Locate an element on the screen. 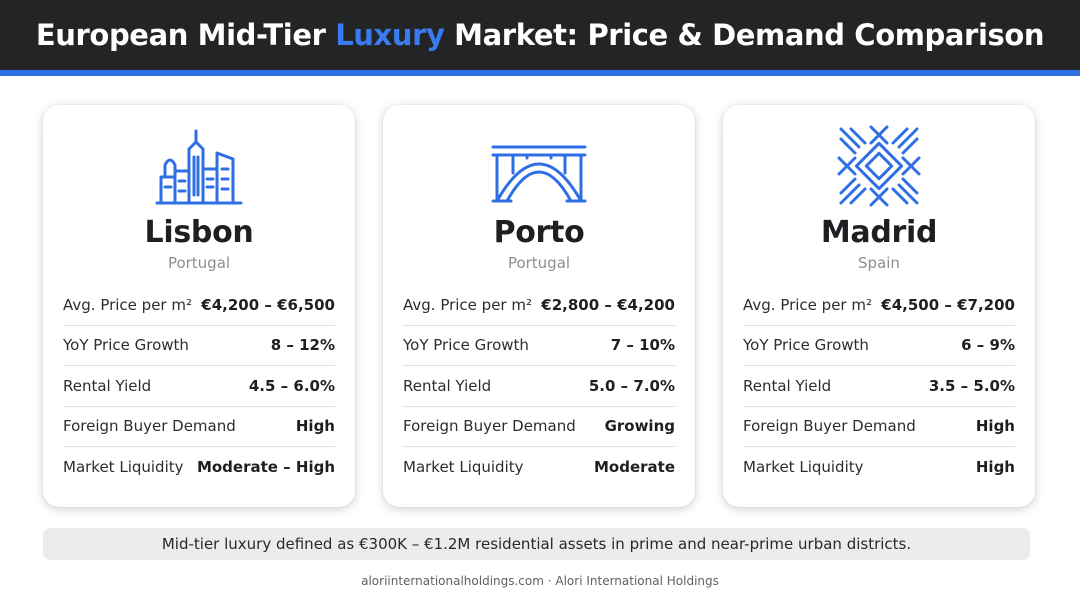  metric-row-rental-yield: Rental Yield 4.5 – 6.0% is located at coordinates (199, 386).